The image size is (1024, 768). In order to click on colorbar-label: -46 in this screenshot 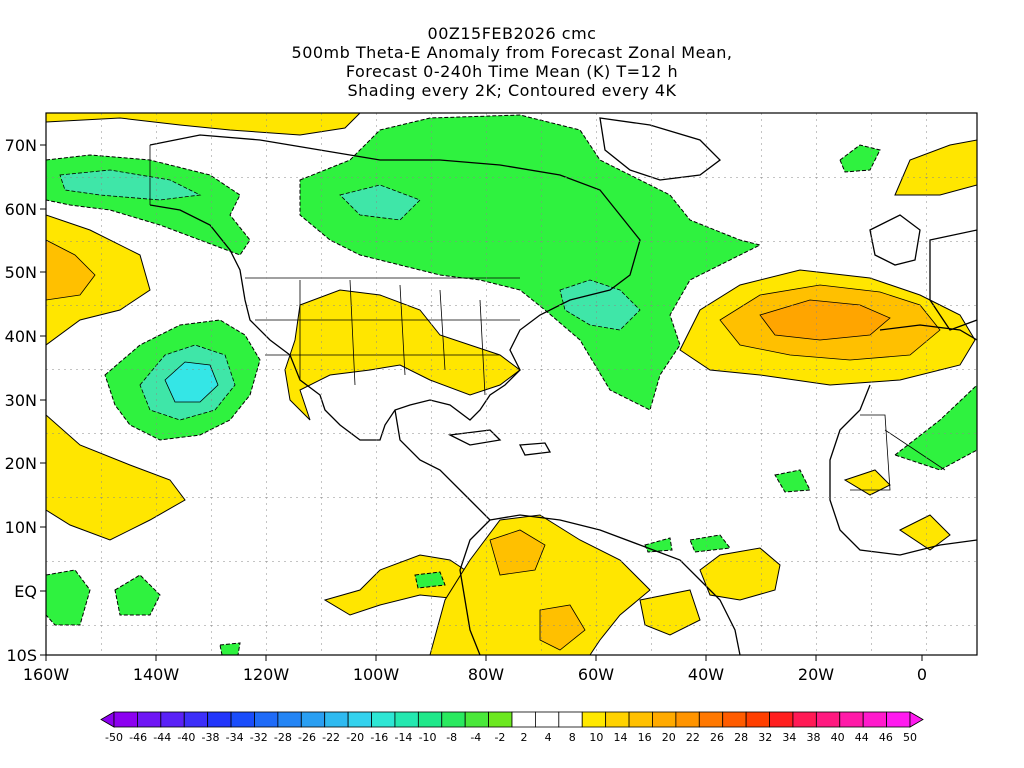, I will do `click(138, 737)`.